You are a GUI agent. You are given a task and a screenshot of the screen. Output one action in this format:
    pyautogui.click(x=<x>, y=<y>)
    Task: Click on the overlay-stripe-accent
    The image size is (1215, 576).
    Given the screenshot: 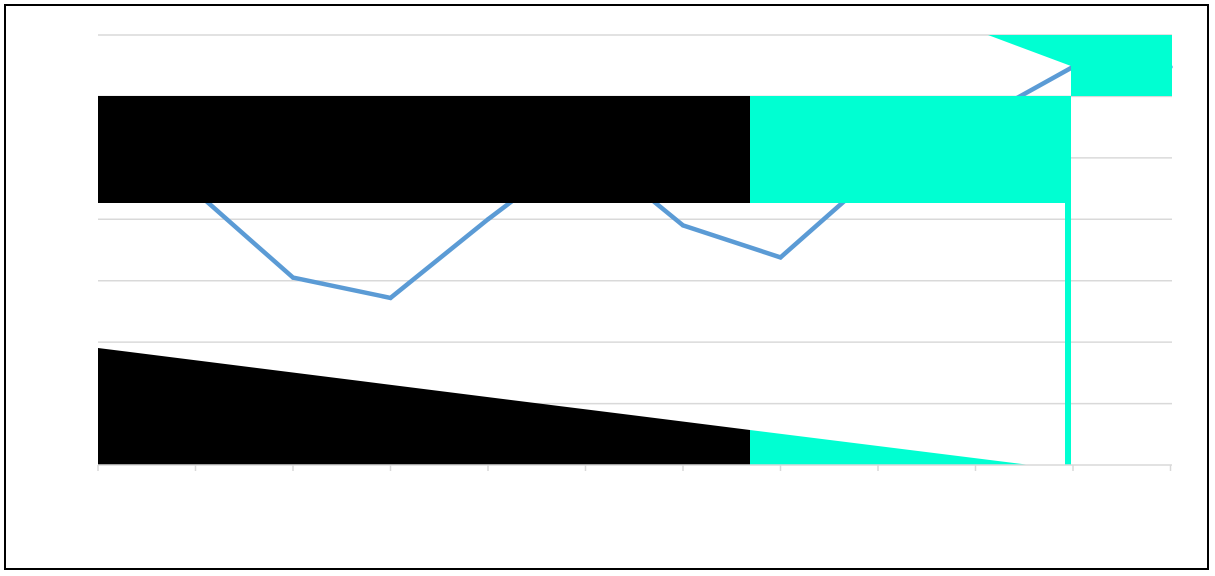 What is the action you would take?
    pyautogui.click(x=1068, y=280)
    